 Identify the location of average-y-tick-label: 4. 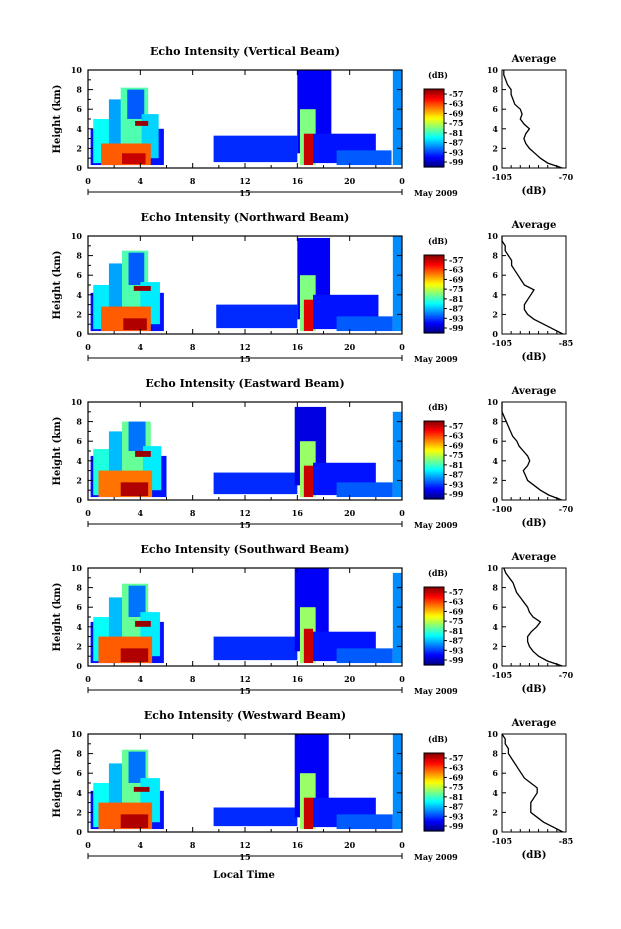
(495, 461).